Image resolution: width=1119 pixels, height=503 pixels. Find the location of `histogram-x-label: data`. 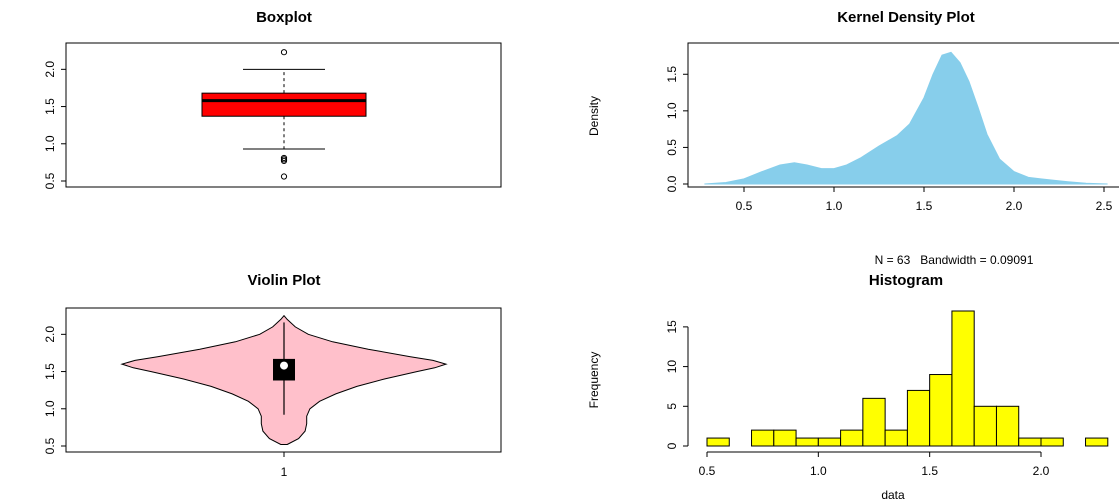

histogram-x-label: data is located at coordinates (893, 495).